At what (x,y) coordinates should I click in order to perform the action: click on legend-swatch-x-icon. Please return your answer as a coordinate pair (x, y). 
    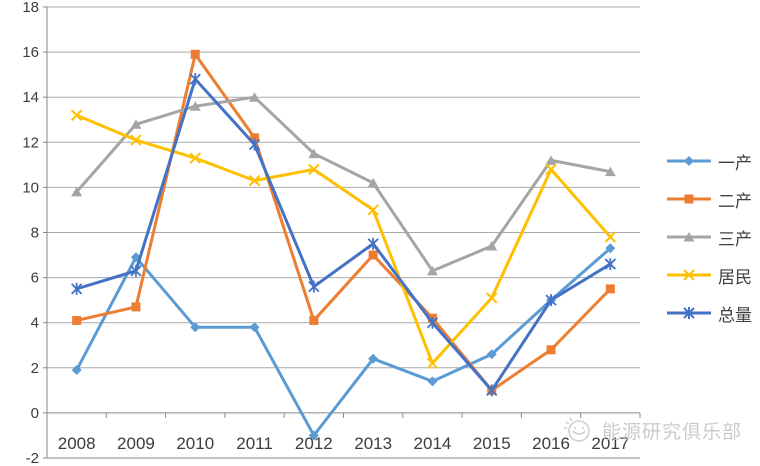
    Looking at the image, I should click on (689, 275).